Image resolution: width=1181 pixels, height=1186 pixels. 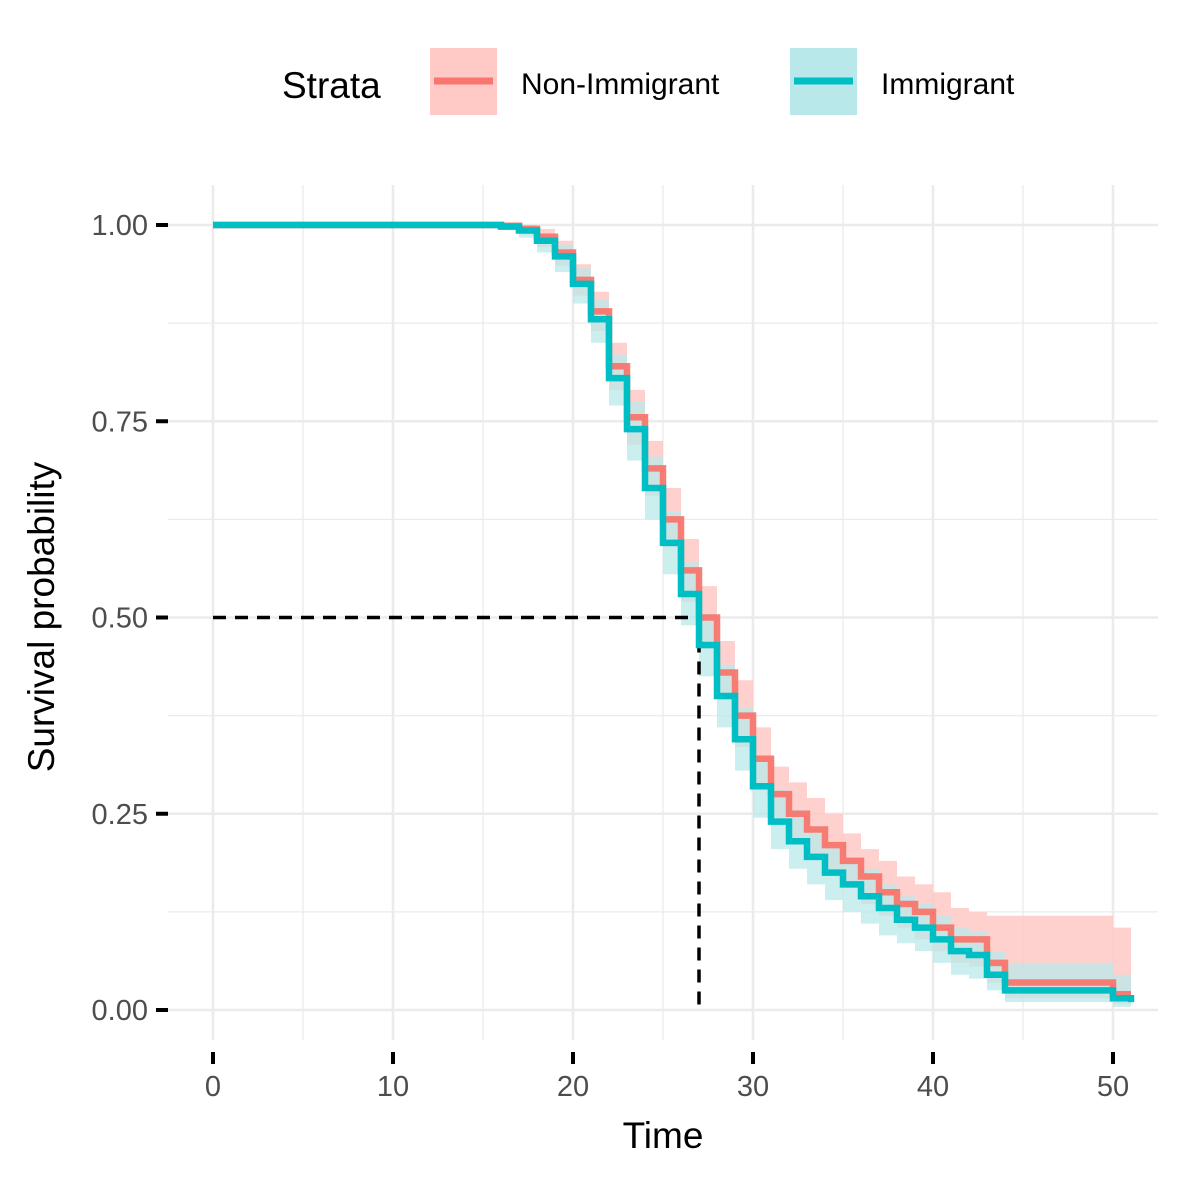 I want to click on y-tick-label: 0.00, so click(x=120, y=1011).